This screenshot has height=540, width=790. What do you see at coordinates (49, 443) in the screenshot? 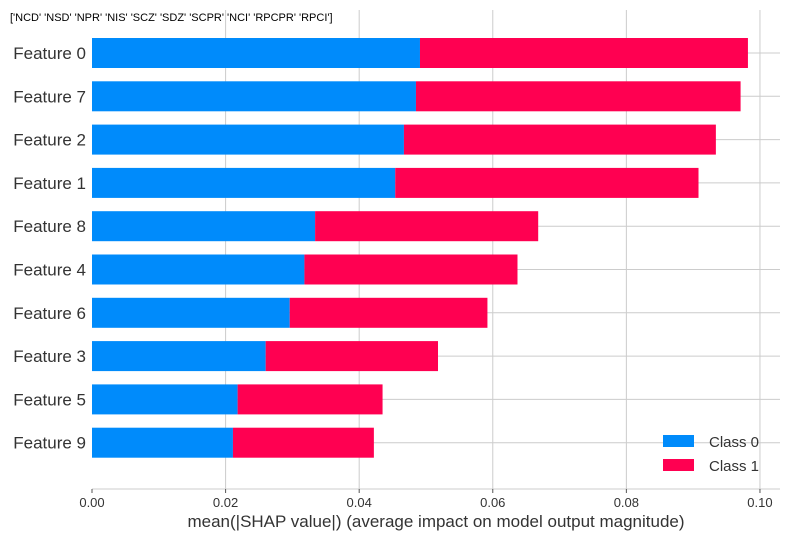
I see `y-tick-label: Feature 9` at bounding box center [49, 443].